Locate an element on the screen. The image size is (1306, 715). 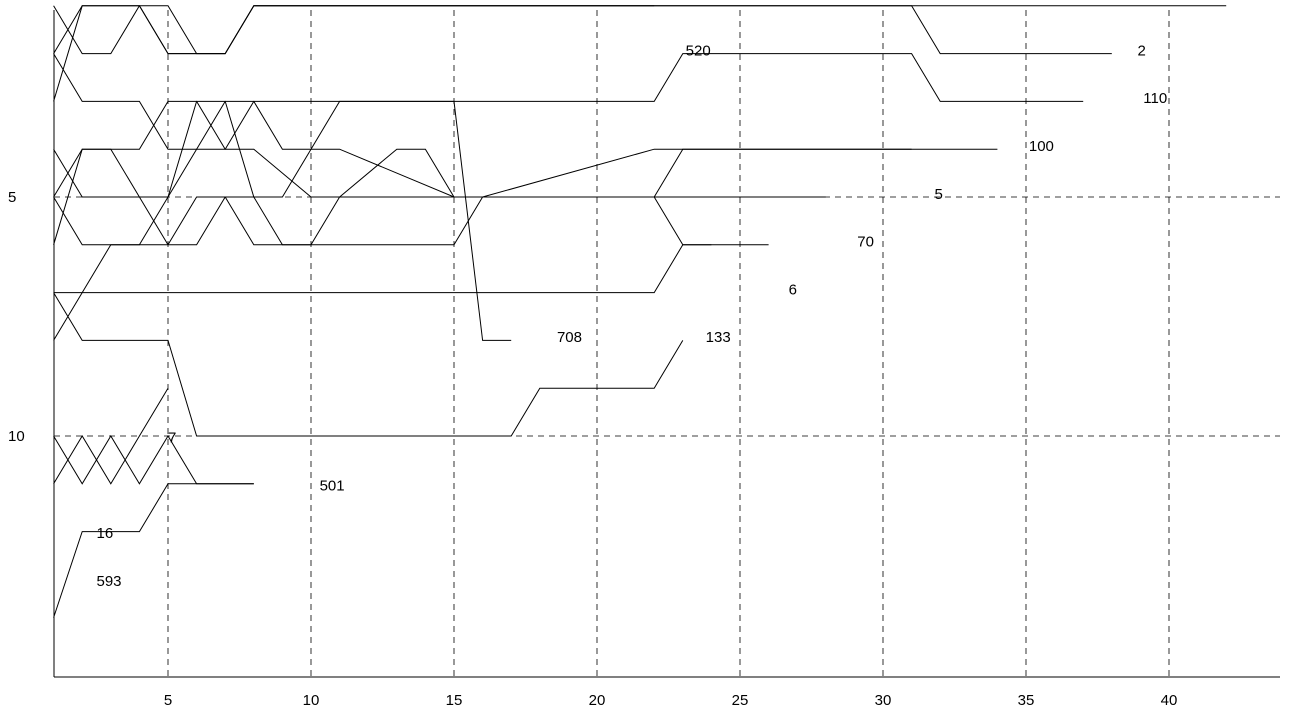
x-tick-label-25: 25 is located at coordinates (740, 700).